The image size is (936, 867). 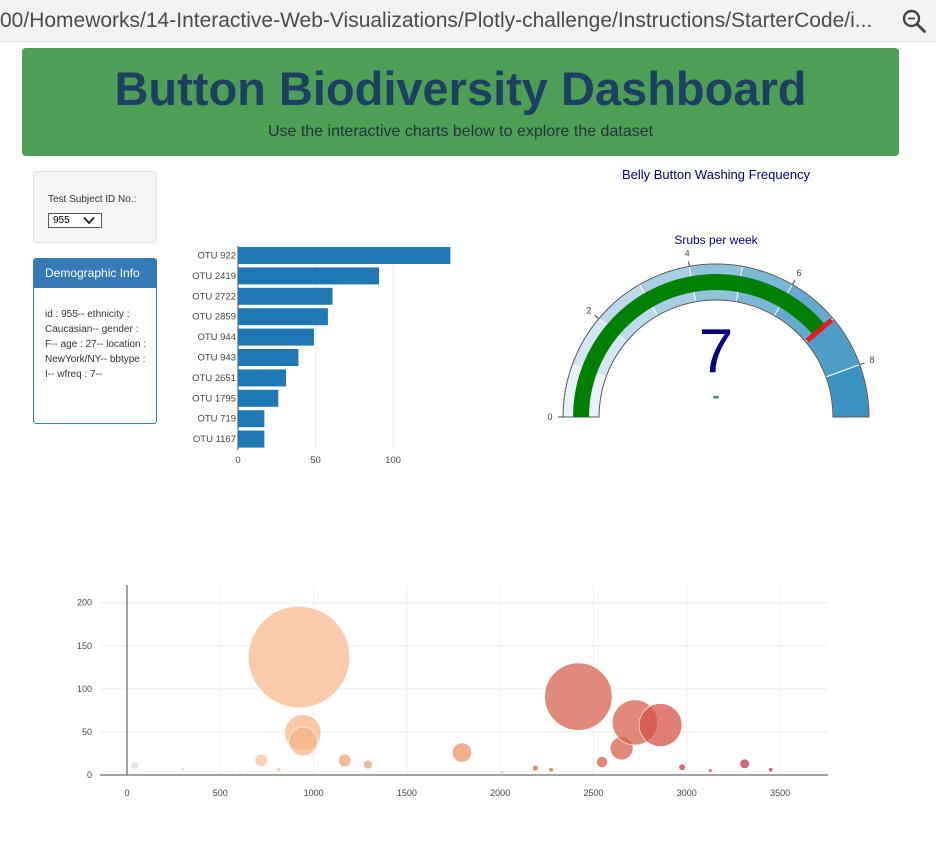 What do you see at coordinates (84, 603) in the screenshot?
I see `bubble-y-tick-label: 200` at bounding box center [84, 603].